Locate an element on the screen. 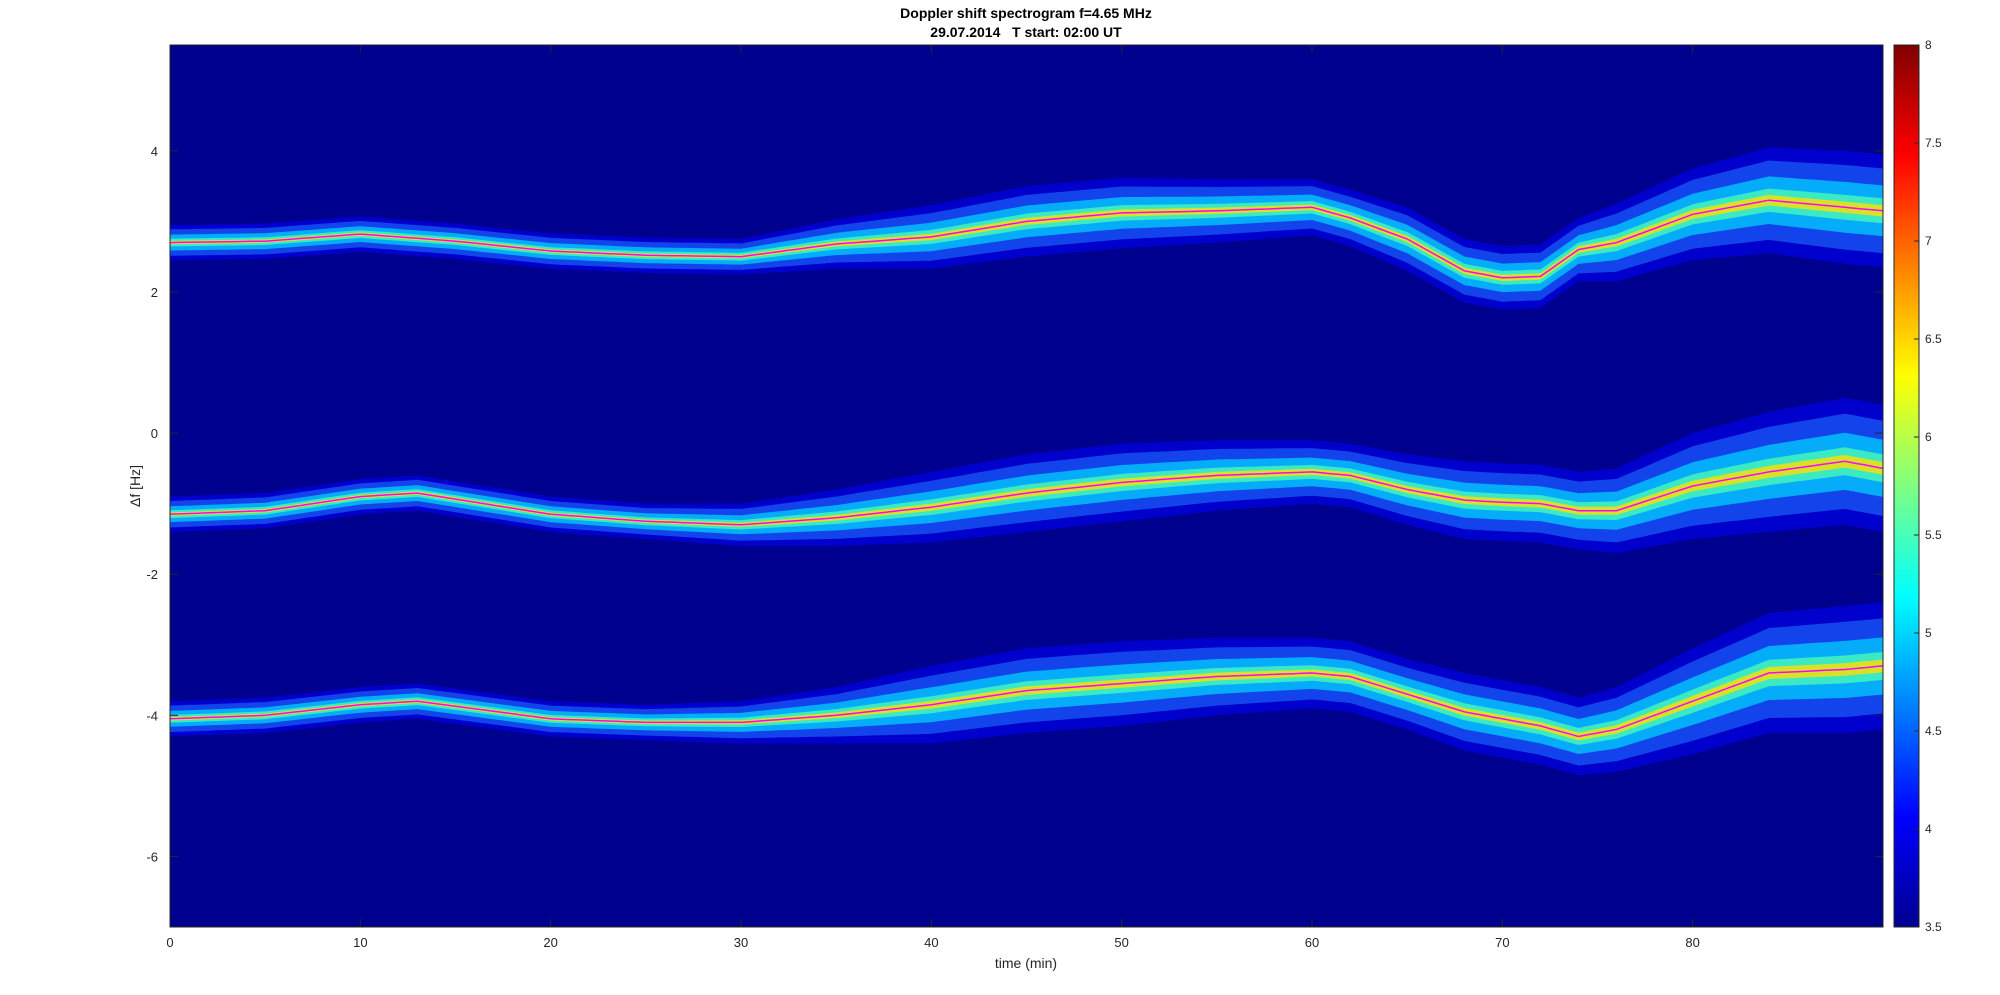 The image size is (2000, 995). x-tick-label: 60 is located at coordinates (1312, 942).